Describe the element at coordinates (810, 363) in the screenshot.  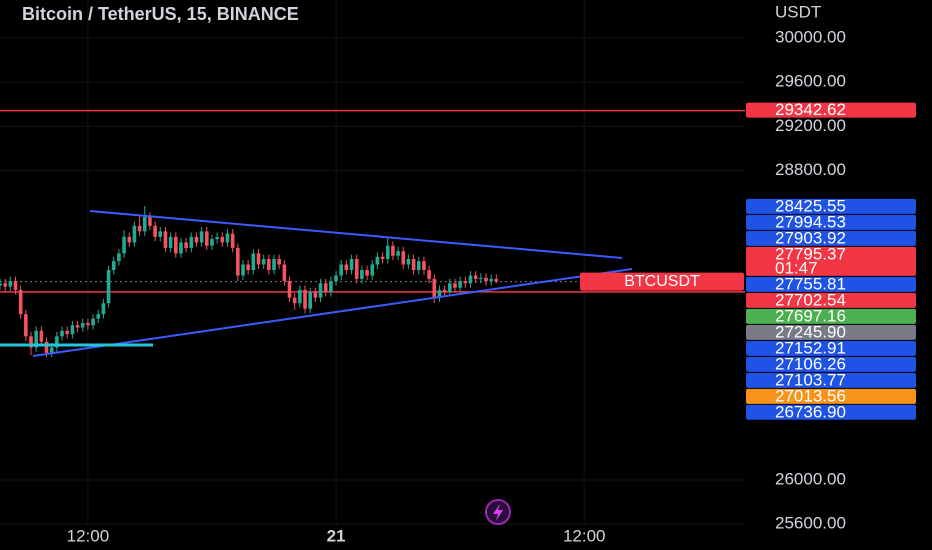
I see `price-label: 27106.26` at that location.